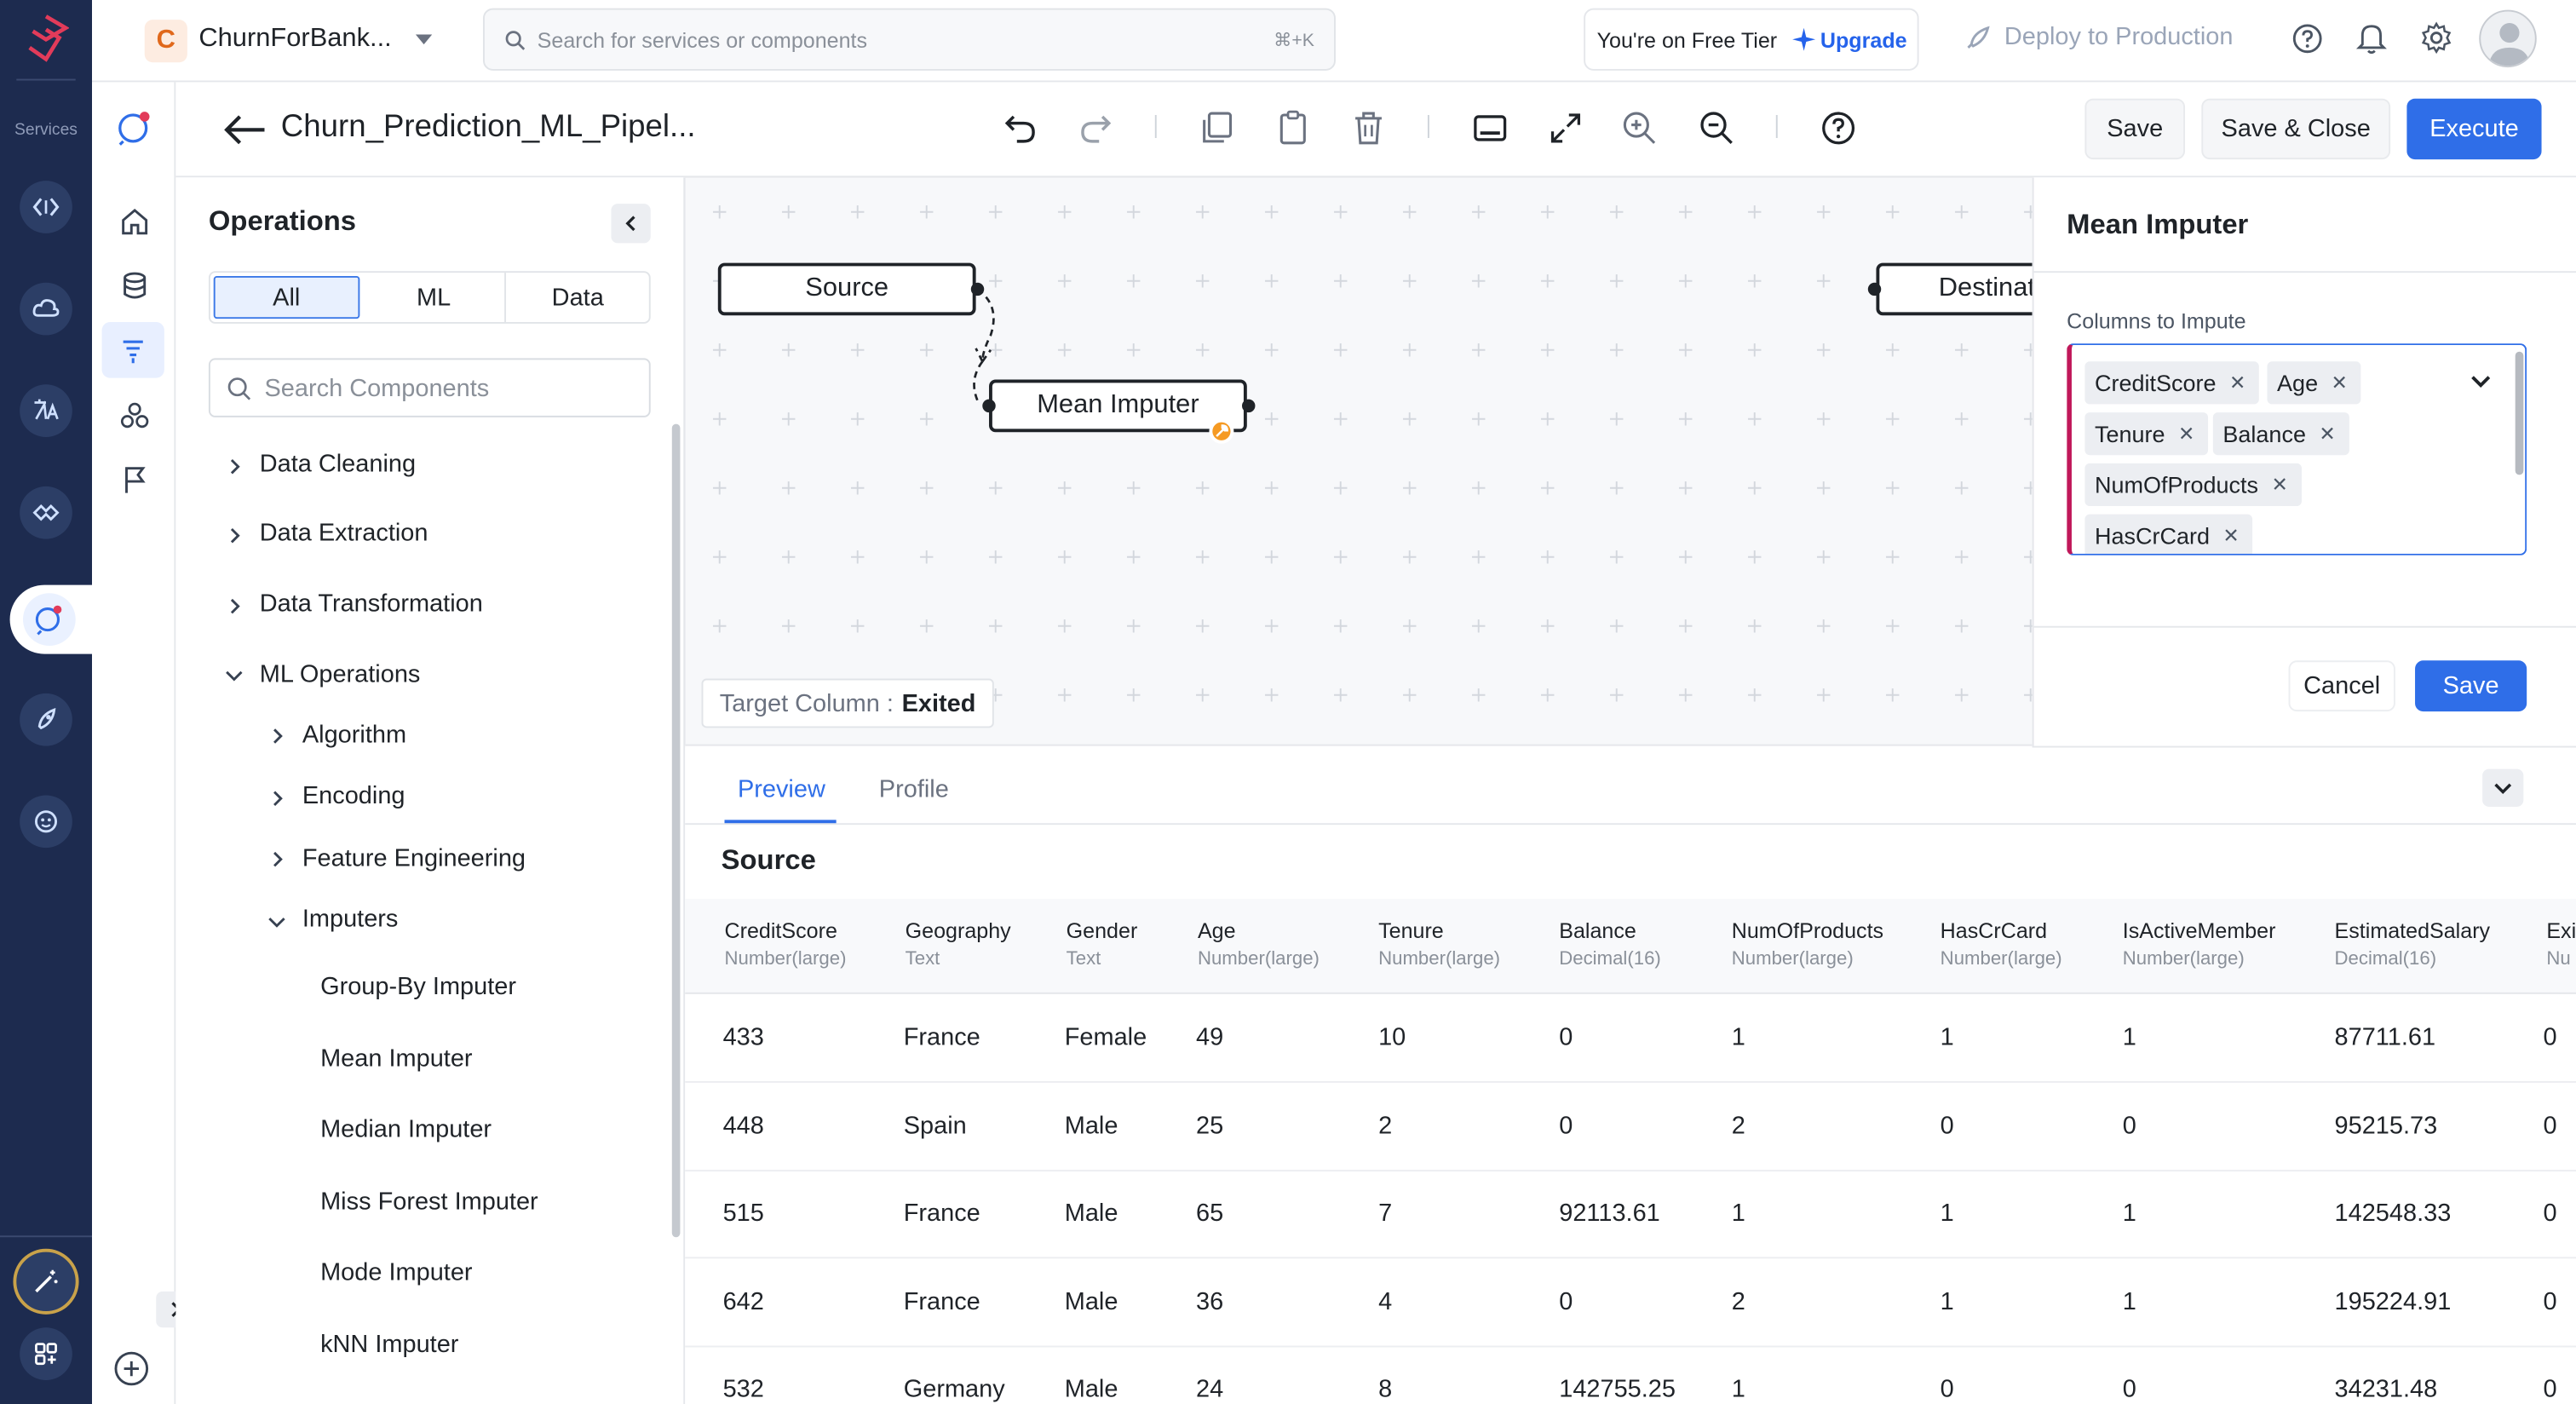 The width and height of the screenshot is (2576, 1404). I want to click on execute-button: Execute, so click(2474, 129).